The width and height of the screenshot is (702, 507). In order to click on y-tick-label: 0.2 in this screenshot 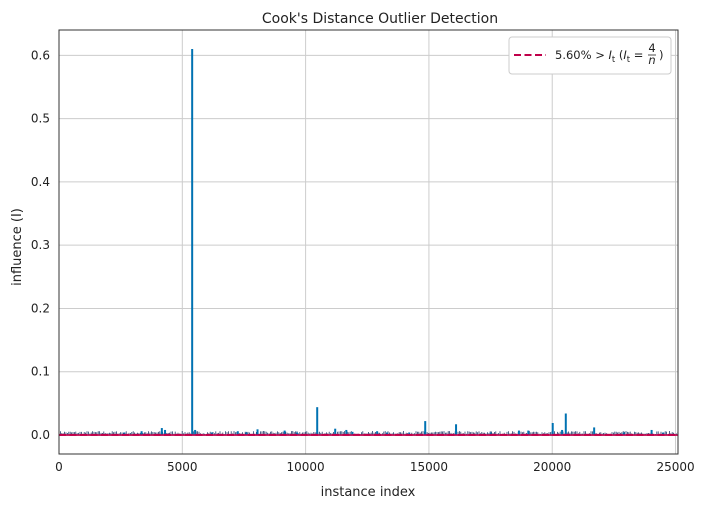, I will do `click(40, 308)`.